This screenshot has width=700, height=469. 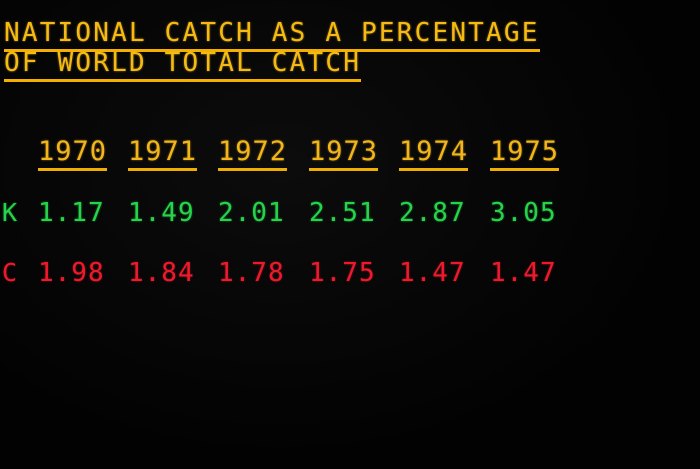 What do you see at coordinates (525, 154) in the screenshot?
I see `year-header: 1975` at bounding box center [525, 154].